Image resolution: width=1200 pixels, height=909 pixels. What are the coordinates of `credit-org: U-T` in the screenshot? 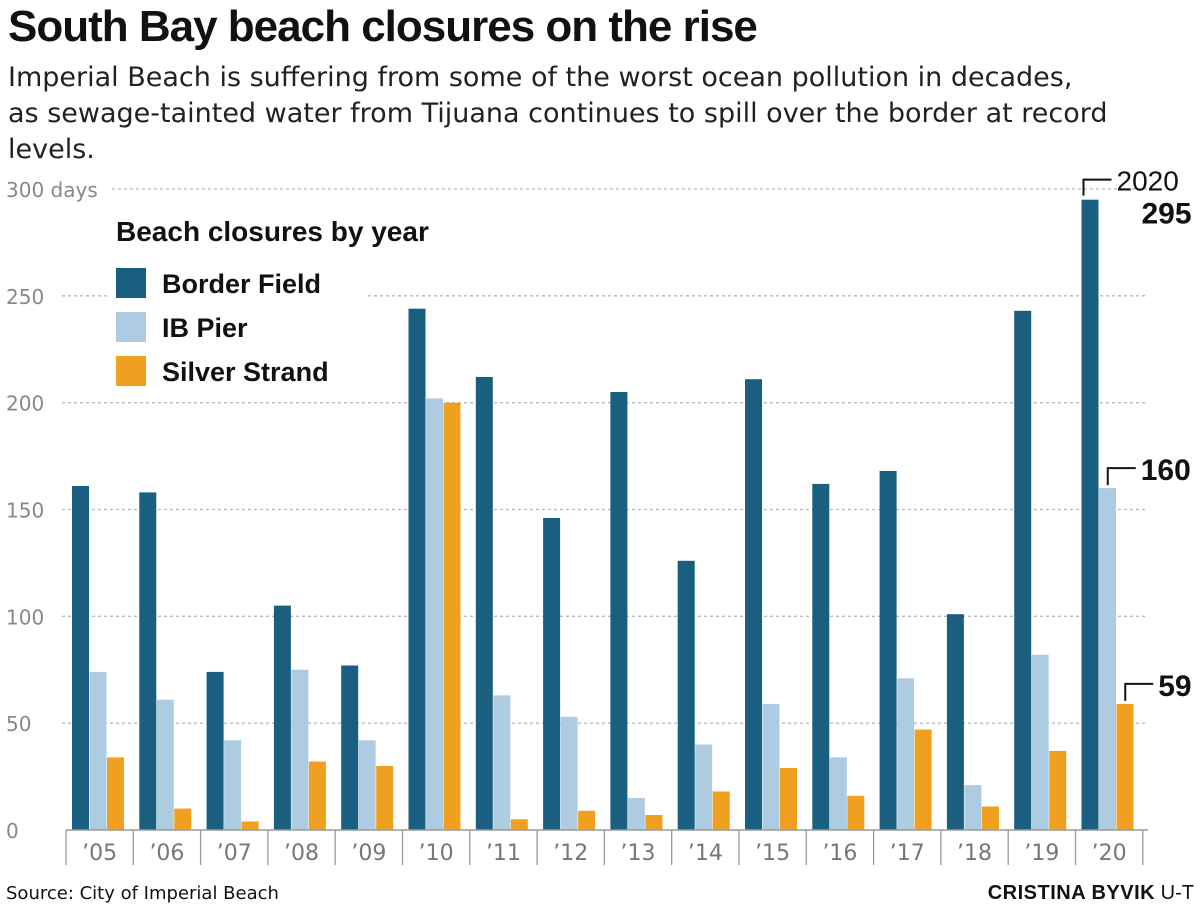 It's located at (1177, 893).